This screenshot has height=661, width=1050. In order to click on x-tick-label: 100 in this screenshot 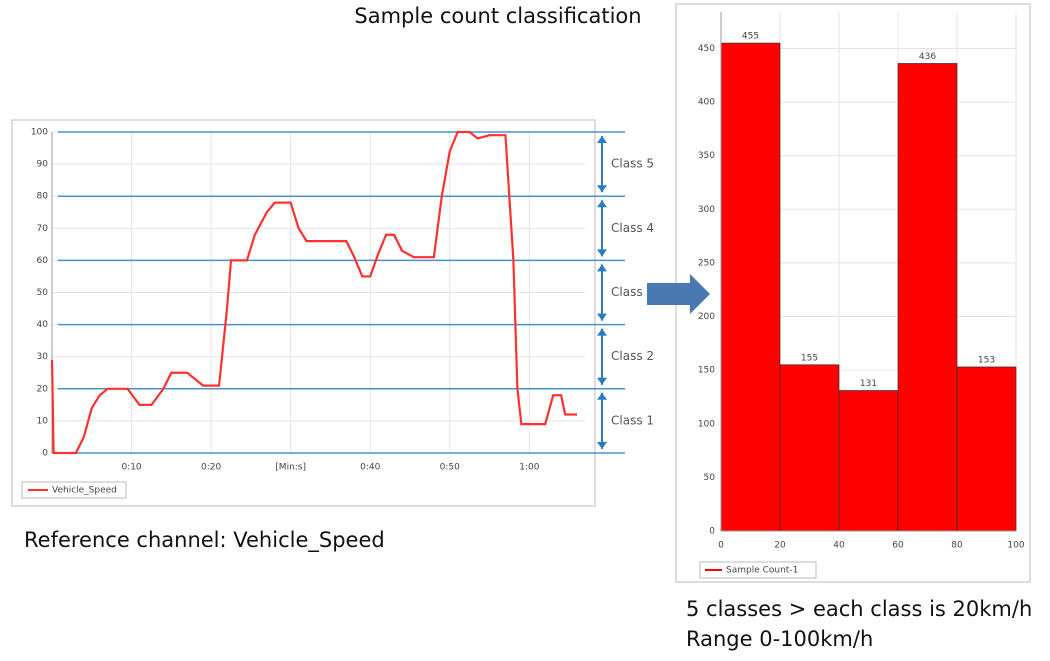, I will do `click(1015, 546)`.